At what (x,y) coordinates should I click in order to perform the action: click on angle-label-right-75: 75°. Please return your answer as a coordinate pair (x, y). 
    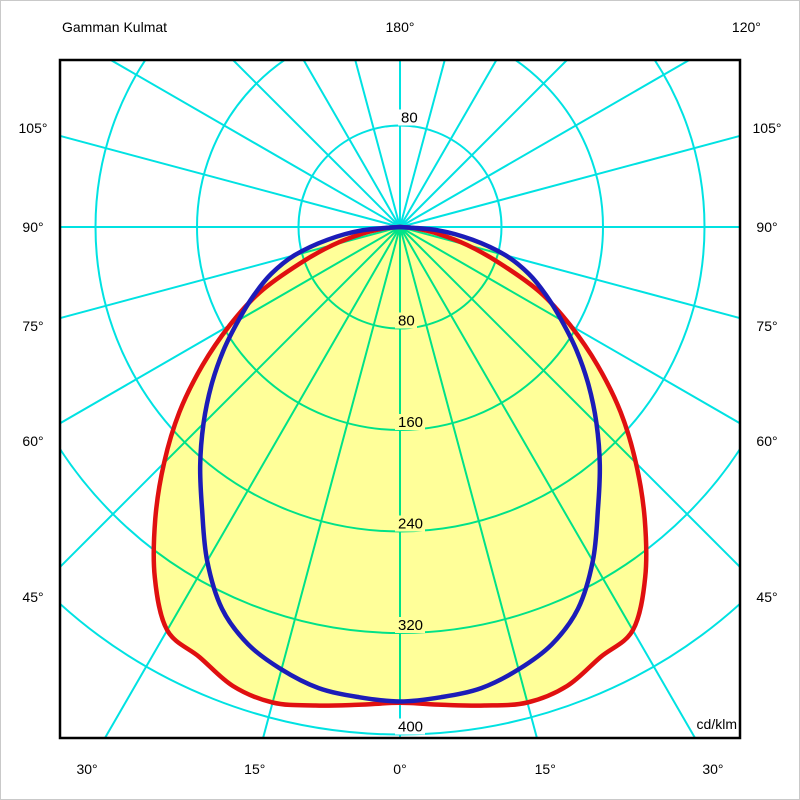
    Looking at the image, I should click on (767, 326).